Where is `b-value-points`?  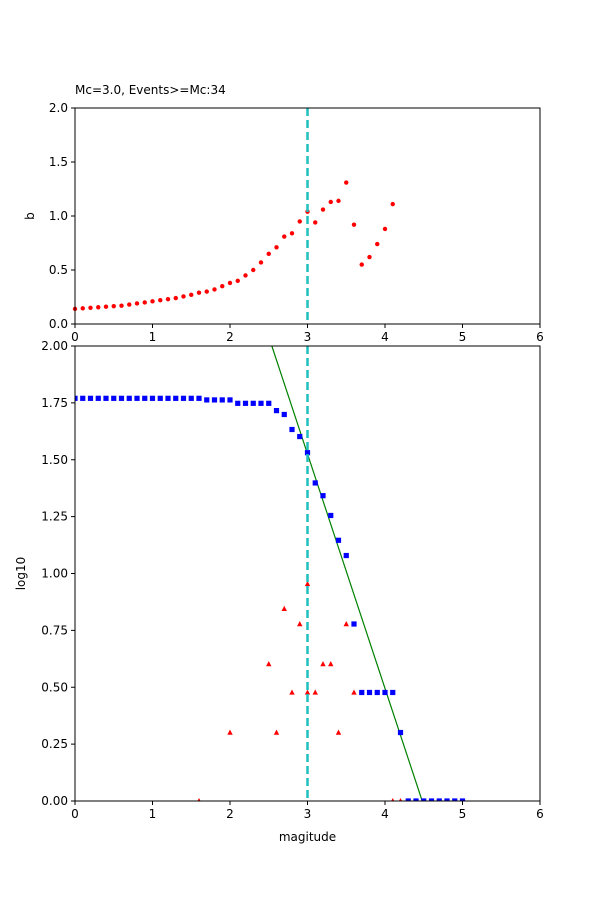
b-value-points is located at coordinates (233, 246).